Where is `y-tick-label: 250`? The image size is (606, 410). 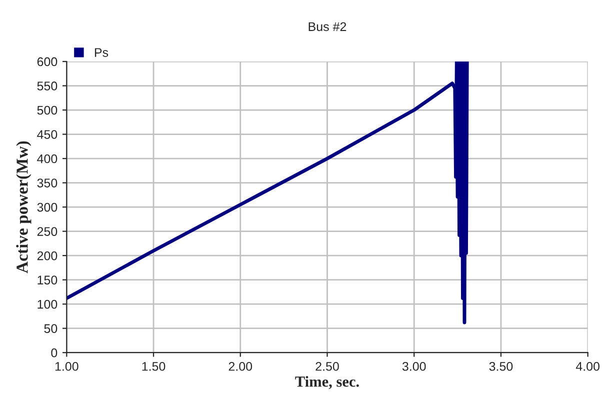 y-tick-label: 250 is located at coordinates (47, 231).